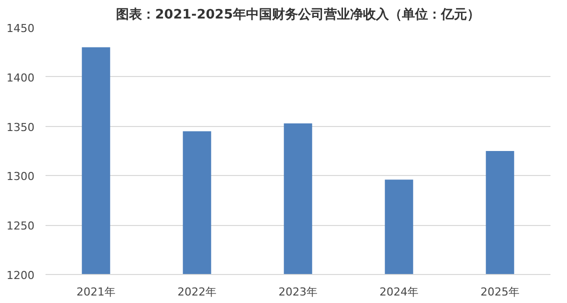 The width and height of the screenshot is (567, 303). Describe the element at coordinates (399, 292) in the screenshot. I see `x-tick-label: 2024年` at that location.